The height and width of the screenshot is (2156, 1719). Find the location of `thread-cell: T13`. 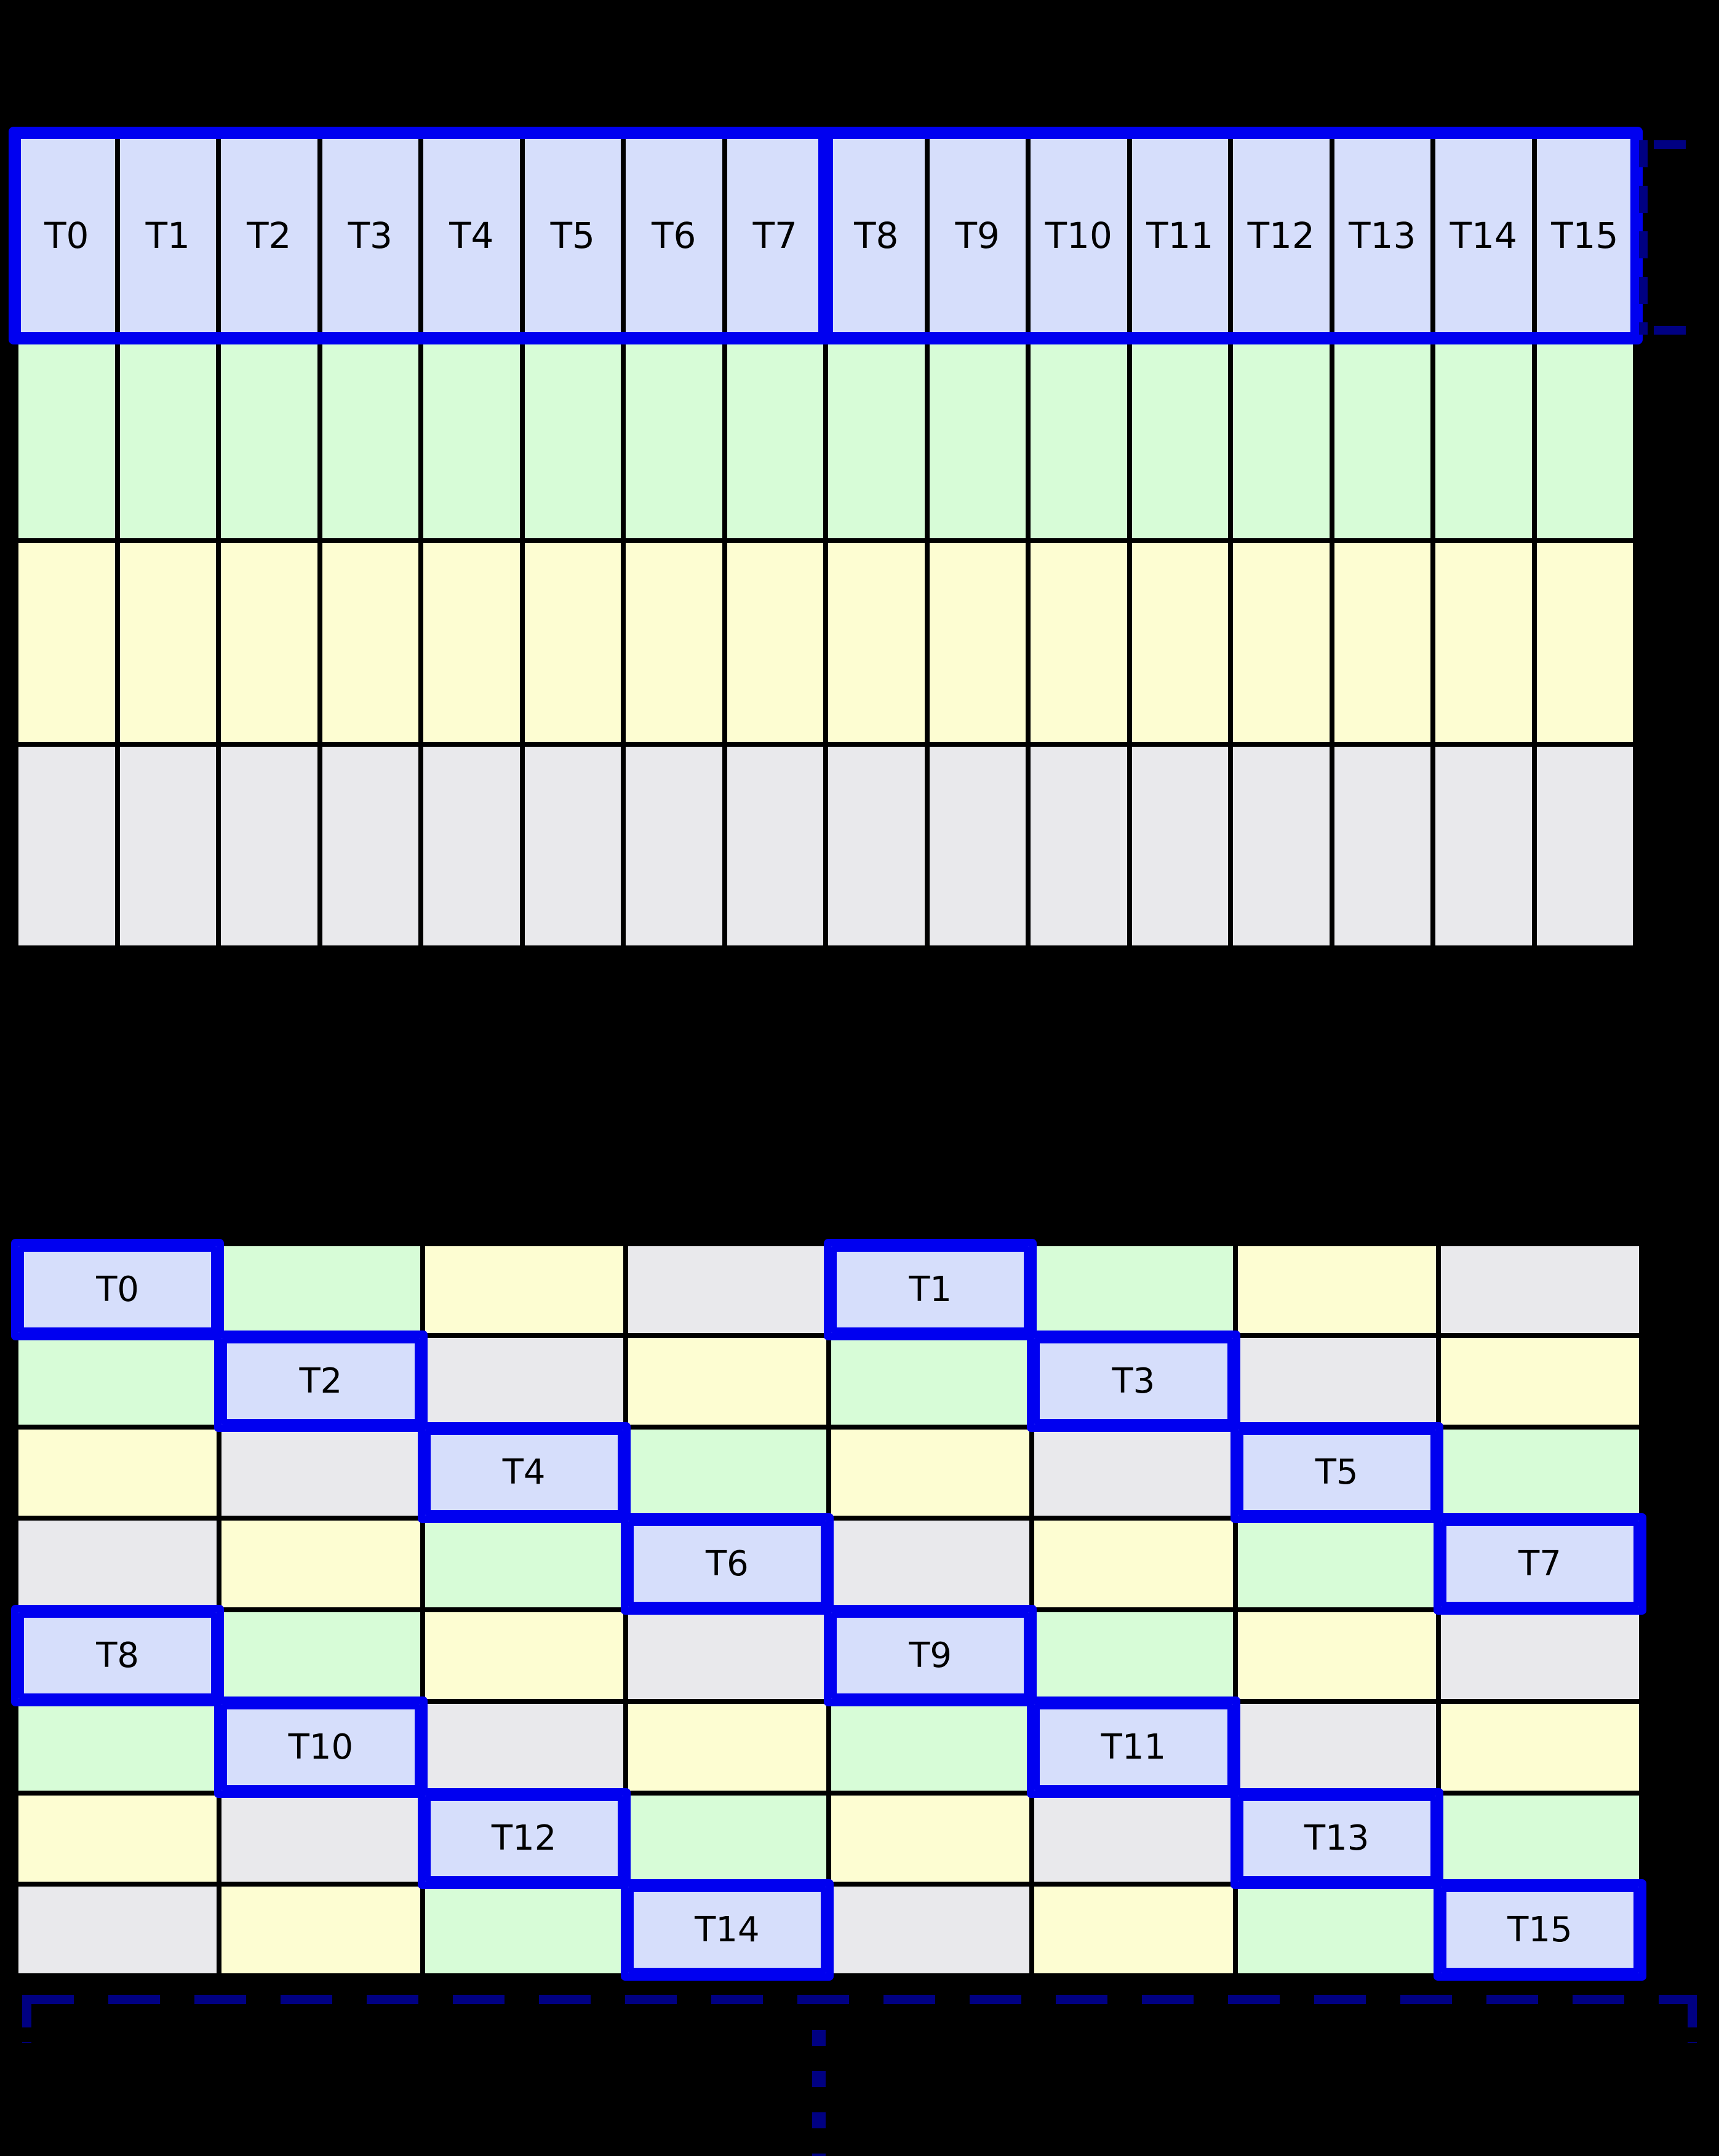

thread-cell: T13 is located at coordinates (1382, 236).